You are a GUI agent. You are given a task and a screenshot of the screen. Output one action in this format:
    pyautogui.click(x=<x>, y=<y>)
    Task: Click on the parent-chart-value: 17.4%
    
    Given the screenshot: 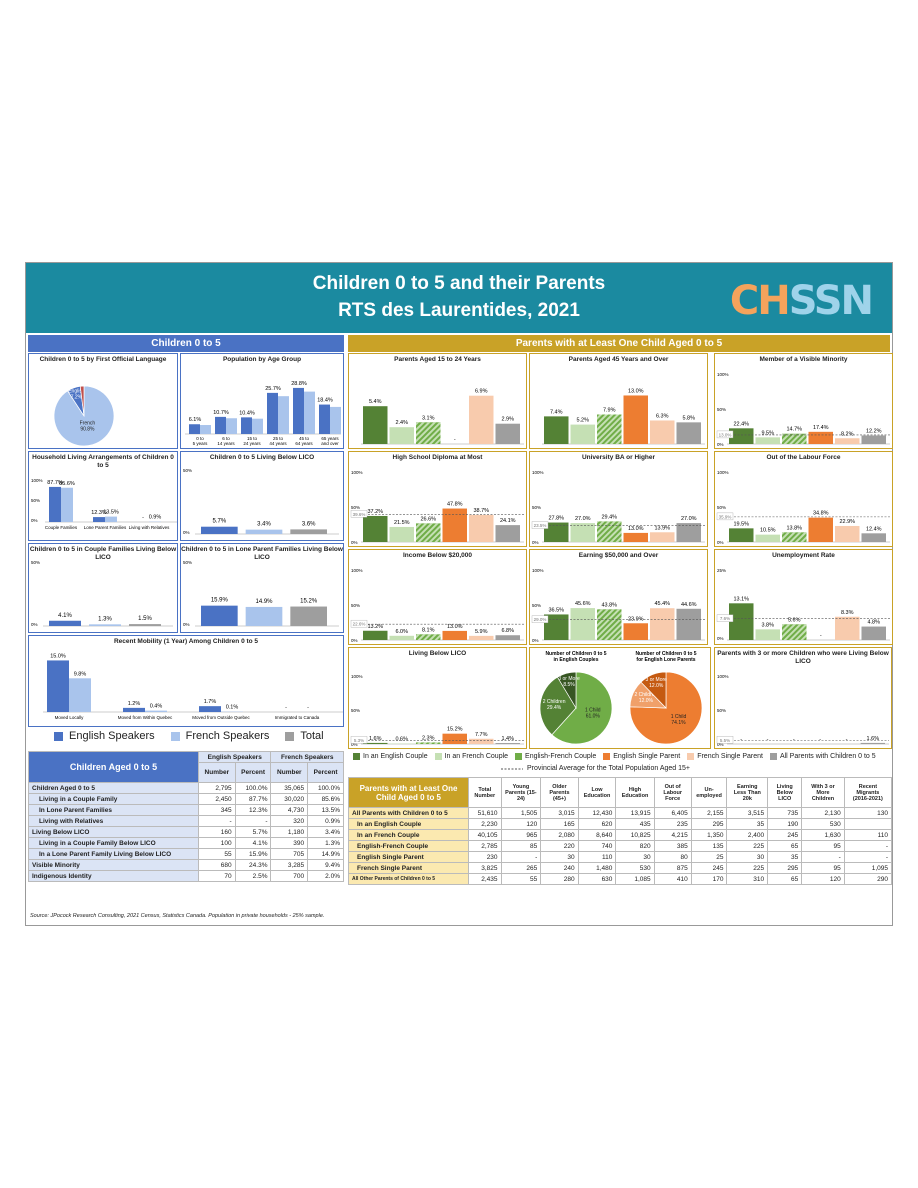 What is the action you would take?
    pyautogui.click(x=821, y=428)
    